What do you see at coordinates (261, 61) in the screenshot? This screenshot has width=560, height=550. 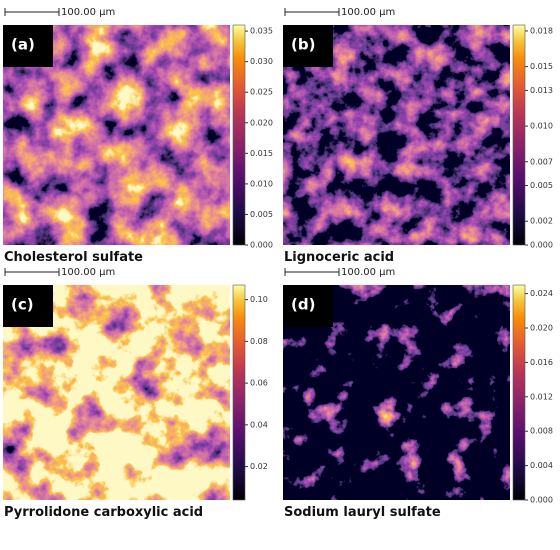 I see `colorbar-tick-label: 0.030` at bounding box center [261, 61].